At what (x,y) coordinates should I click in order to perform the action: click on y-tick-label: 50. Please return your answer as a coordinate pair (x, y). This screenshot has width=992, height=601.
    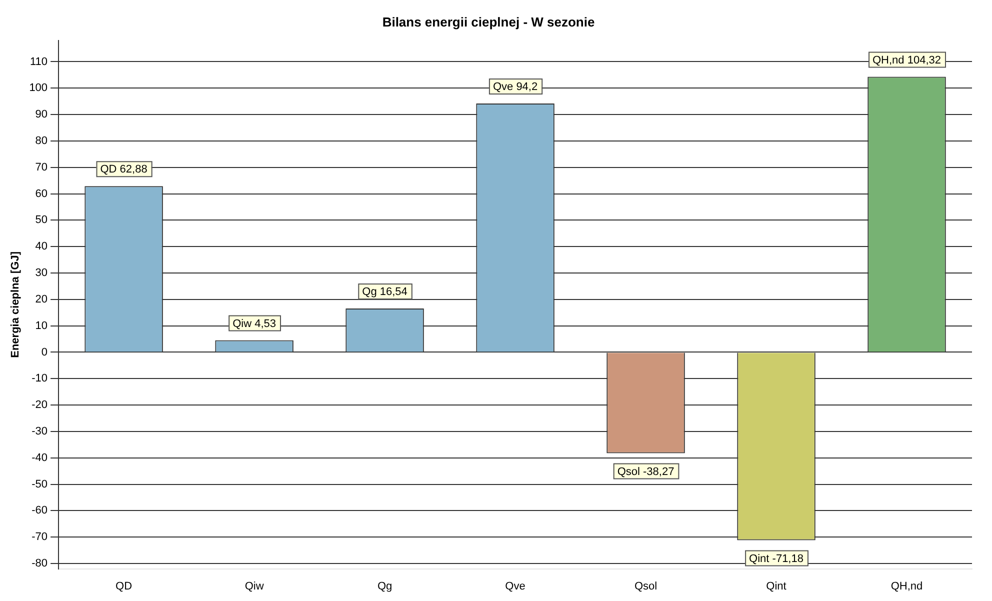
    Looking at the image, I should click on (41, 220).